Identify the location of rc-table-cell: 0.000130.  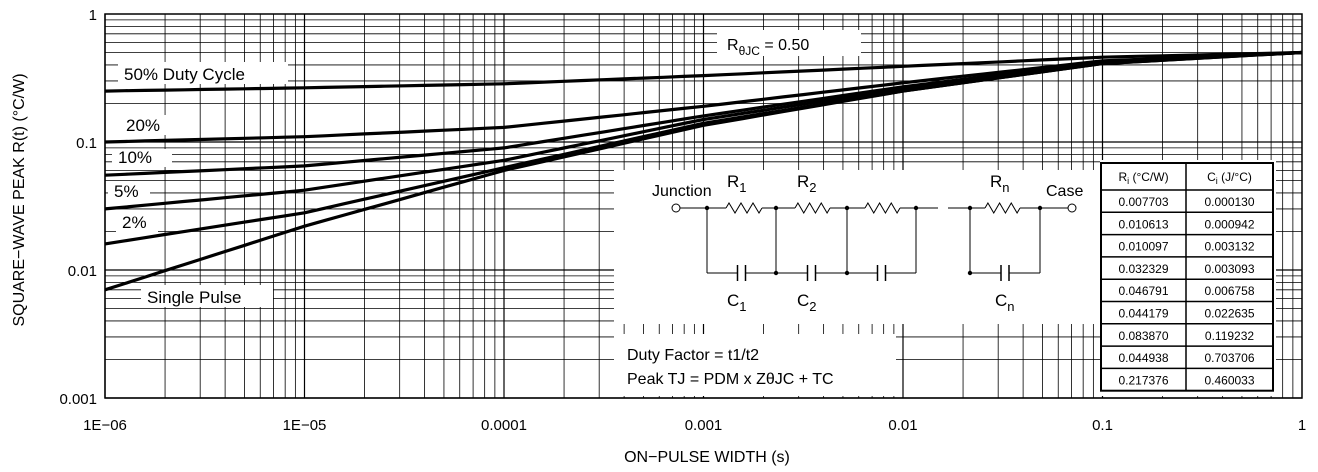
(1229, 202).